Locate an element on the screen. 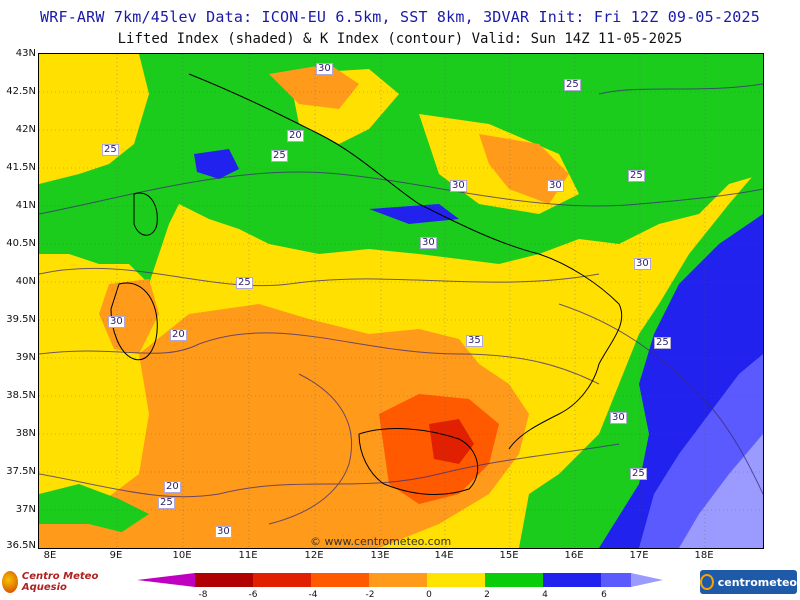 The height and width of the screenshot is (600, 800). colorbar-tick: -8 is located at coordinates (203, 595).